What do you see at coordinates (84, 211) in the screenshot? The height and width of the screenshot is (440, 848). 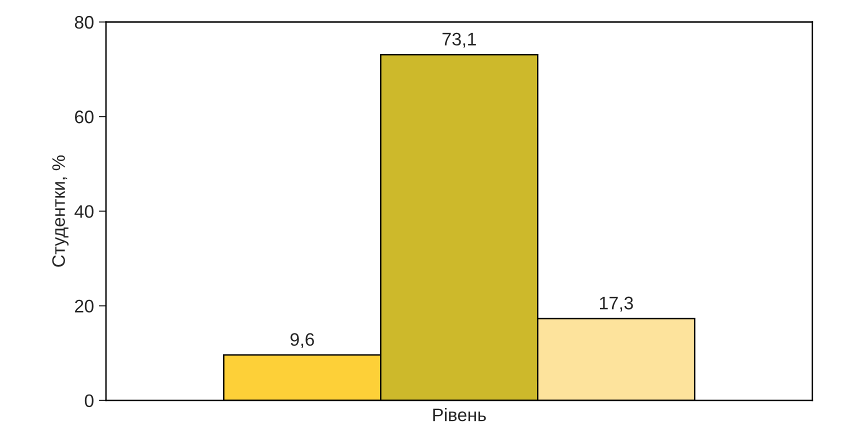 I see `y-tick-label: 40` at bounding box center [84, 211].